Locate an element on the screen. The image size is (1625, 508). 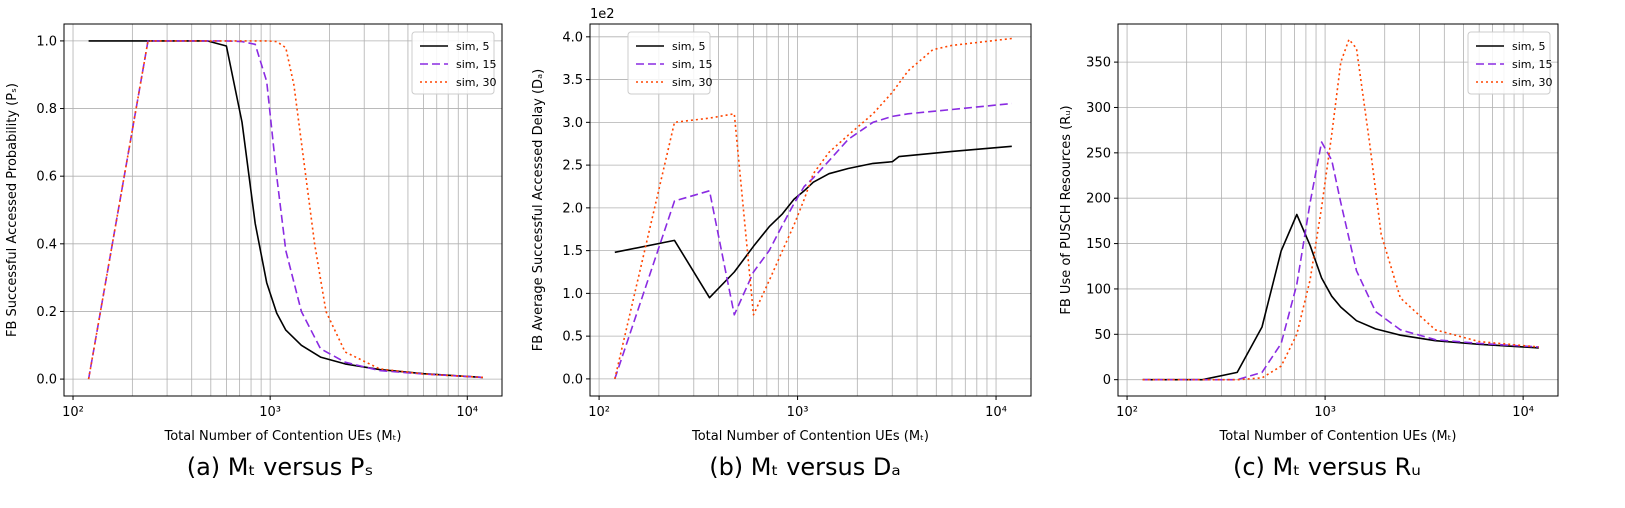
y-axis-label: FB Successful Accessed Probability (Pₛ) is located at coordinates (12, 210).